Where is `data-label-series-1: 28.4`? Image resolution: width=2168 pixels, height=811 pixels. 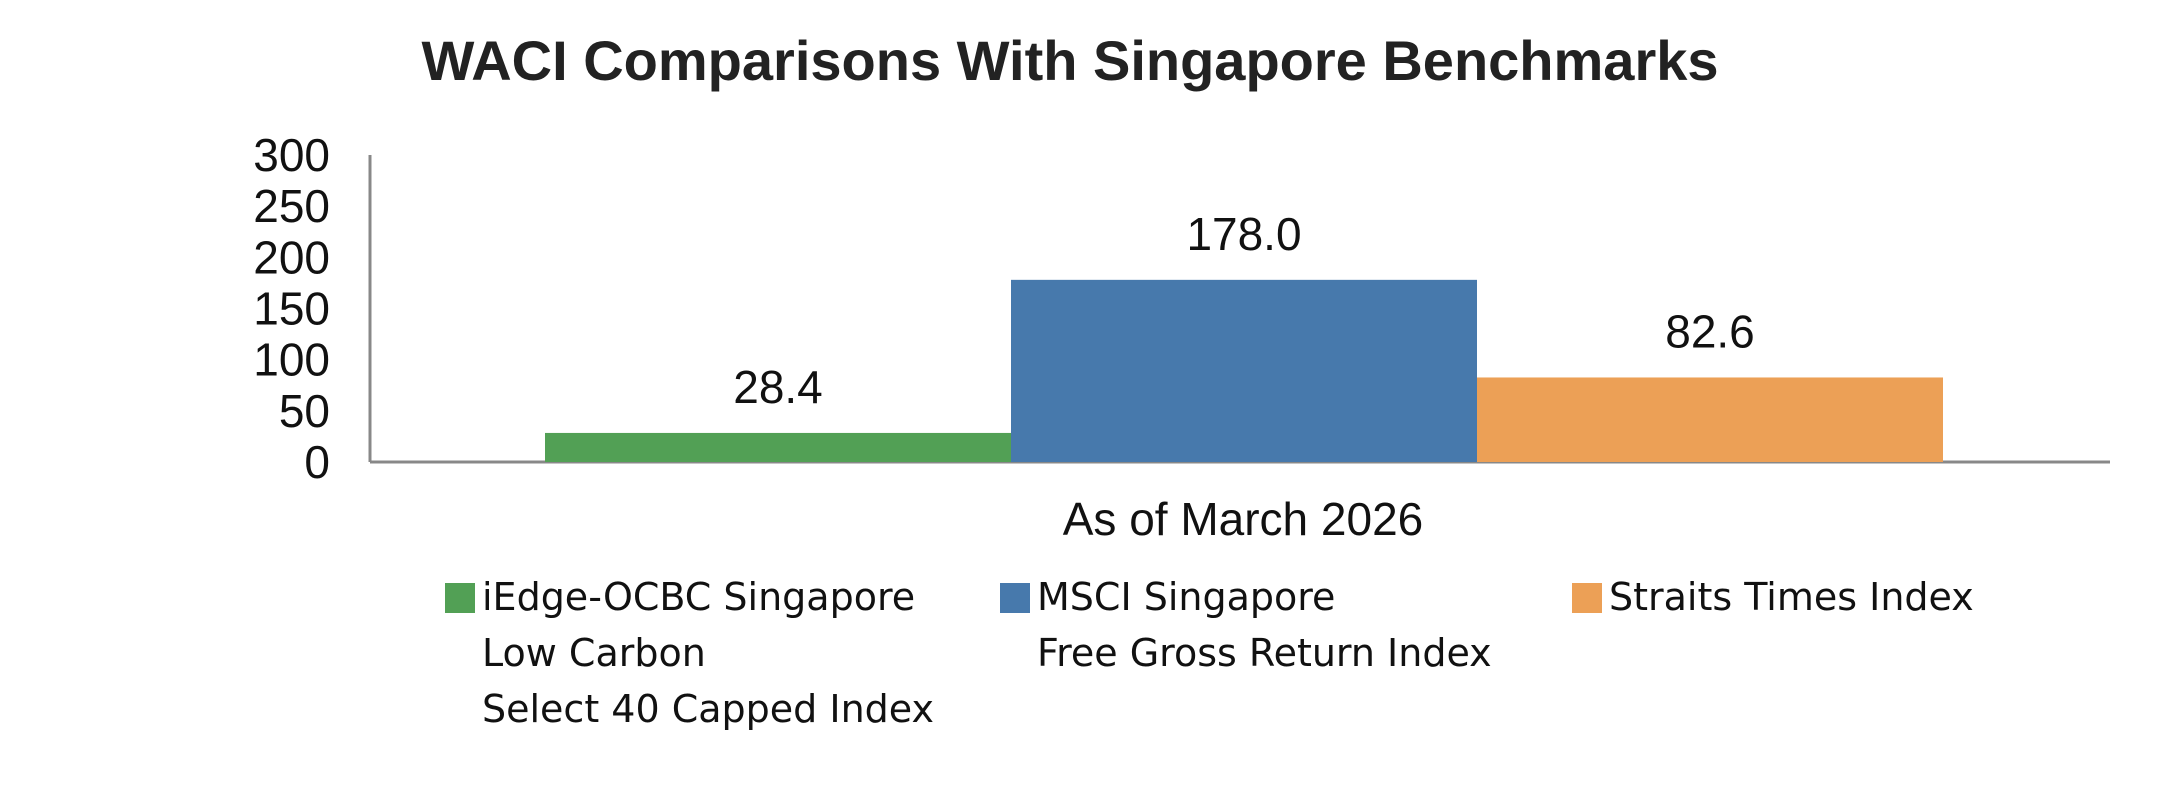 data-label-series-1: 28.4 is located at coordinates (778, 387).